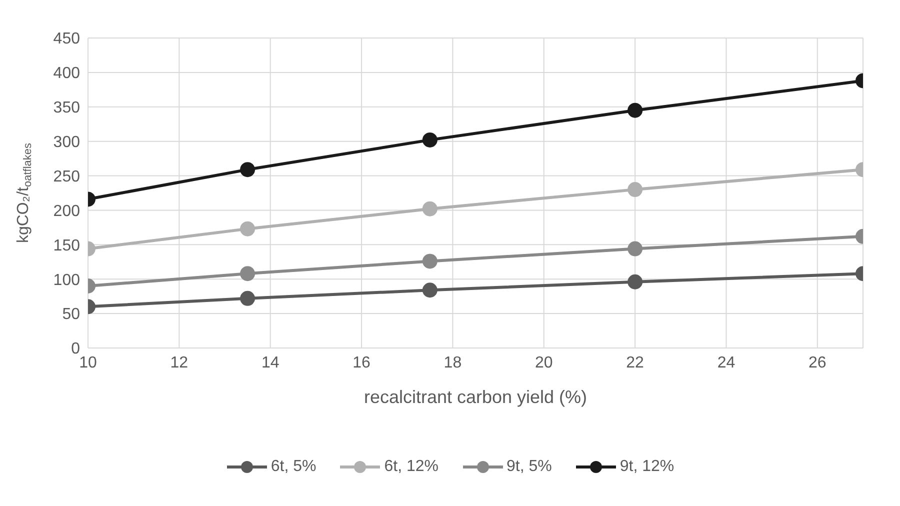 This screenshot has width=900, height=506. Describe the element at coordinates (270, 363) in the screenshot. I see `x-tick-label: 14` at that location.